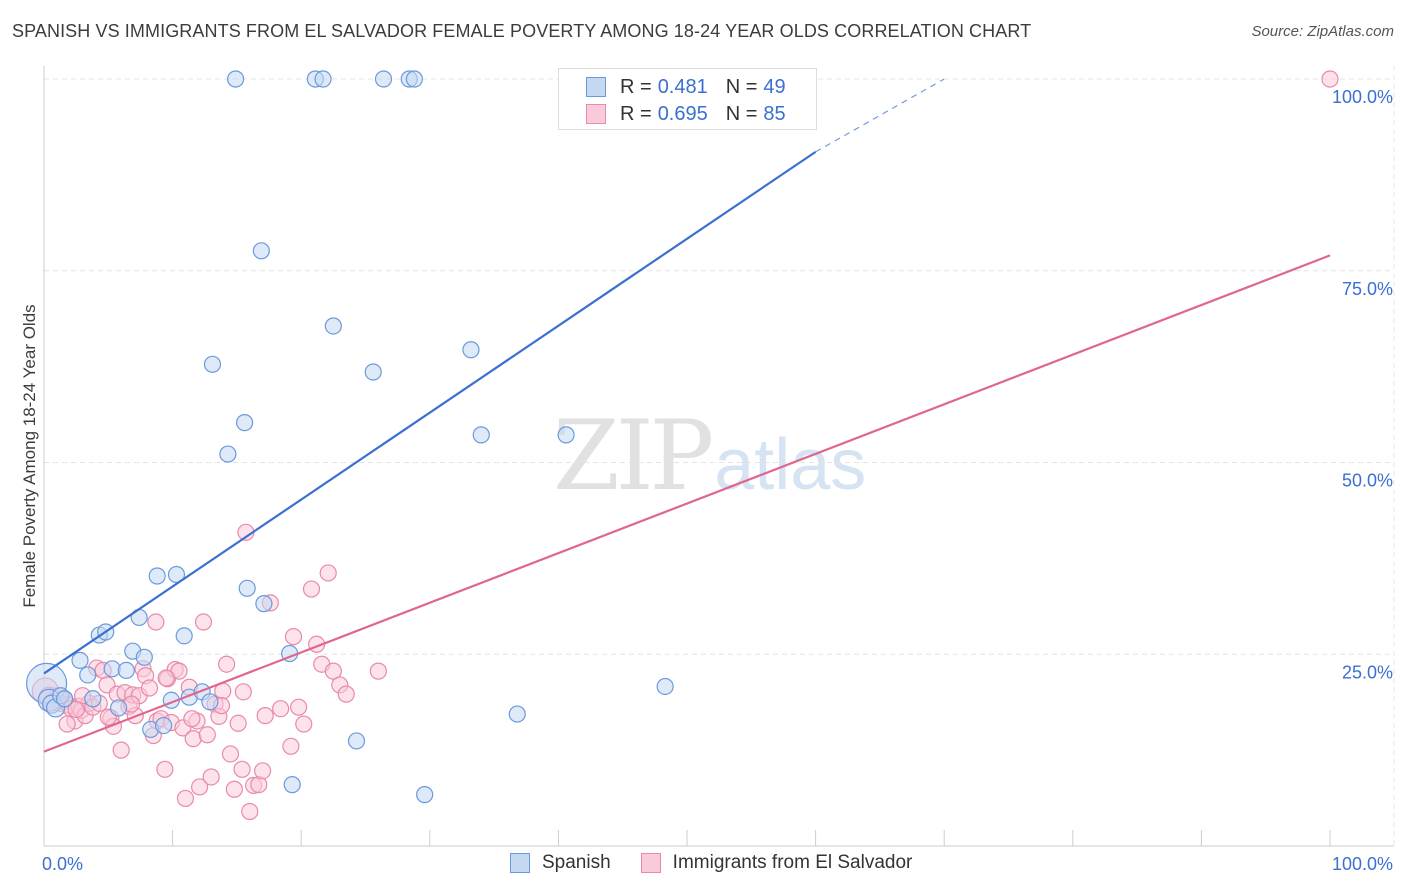 Image resolution: width=1406 pixels, height=892 pixels. What do you see at coordinates (650, 863) in the screenshot?
I see `series-swatch-el-salvador` at bounding box center [650, 863].